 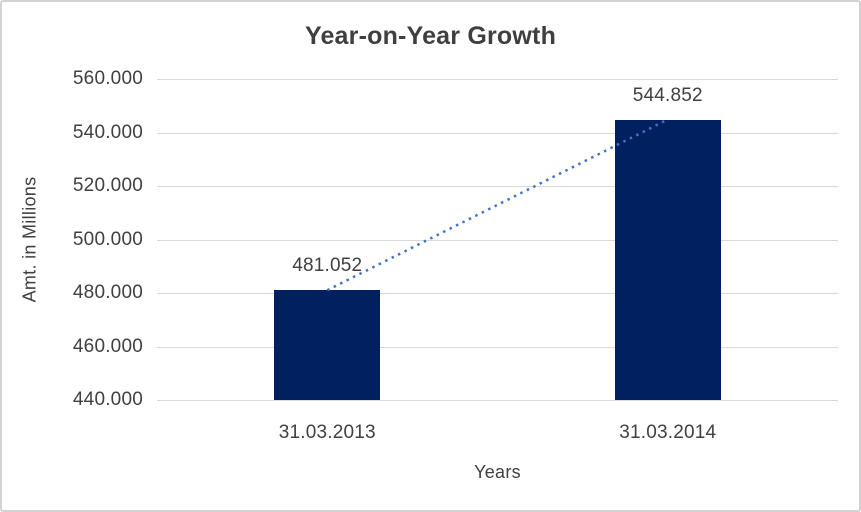 What do you see at coordinates (497, 472) in the screenshot?
I see `x-axis-title: Years` at bounding box center [497, 472].